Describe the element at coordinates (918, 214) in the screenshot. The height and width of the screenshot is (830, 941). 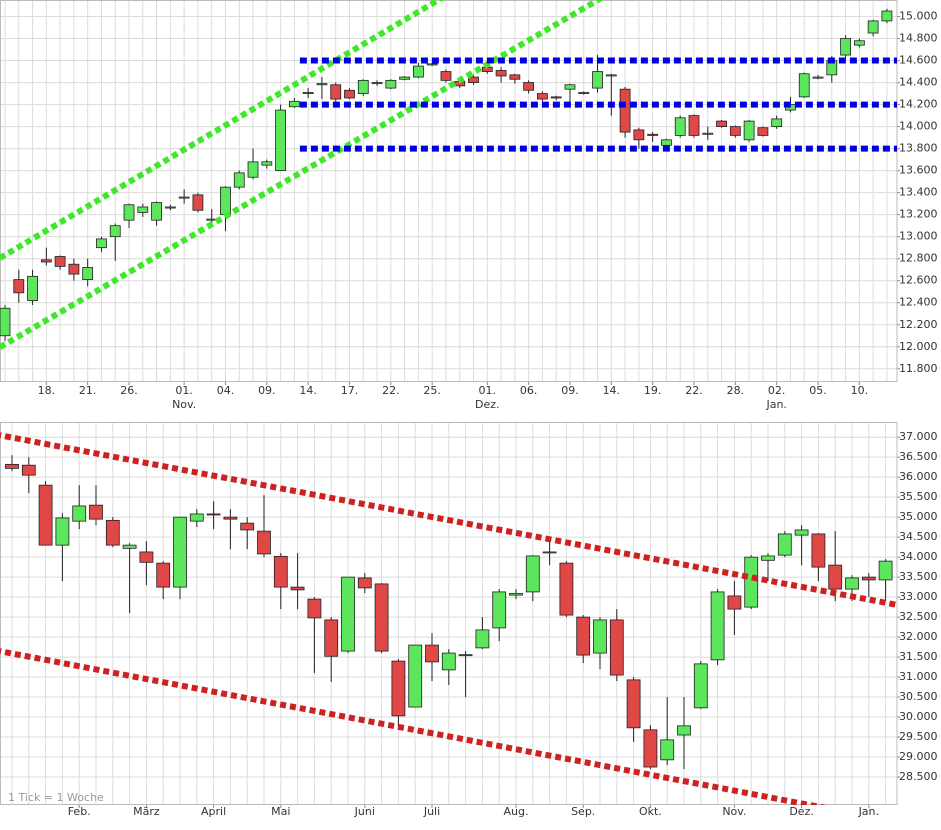
I see `y-tick-label: 13.200` at that location.